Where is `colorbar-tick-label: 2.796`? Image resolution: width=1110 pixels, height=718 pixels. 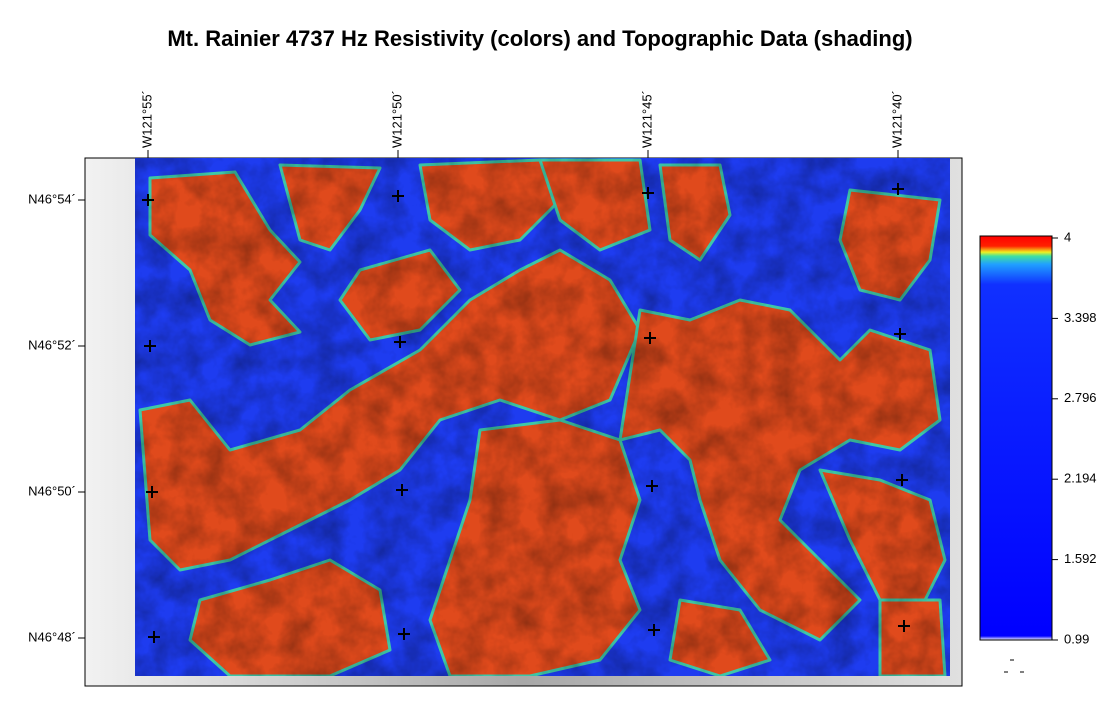 colorbar-tick-label: 2.796 is located at coordinates (1080, 397).